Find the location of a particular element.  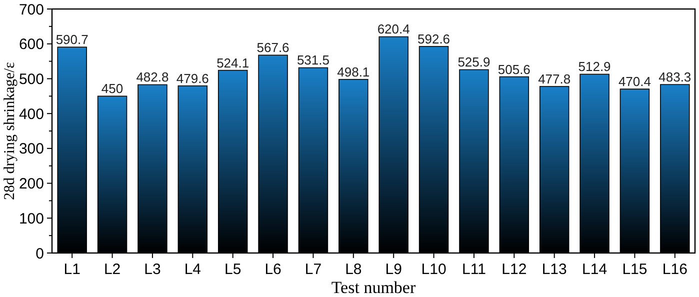

x-axis-title: Test number is located at coordinates (373, 287).